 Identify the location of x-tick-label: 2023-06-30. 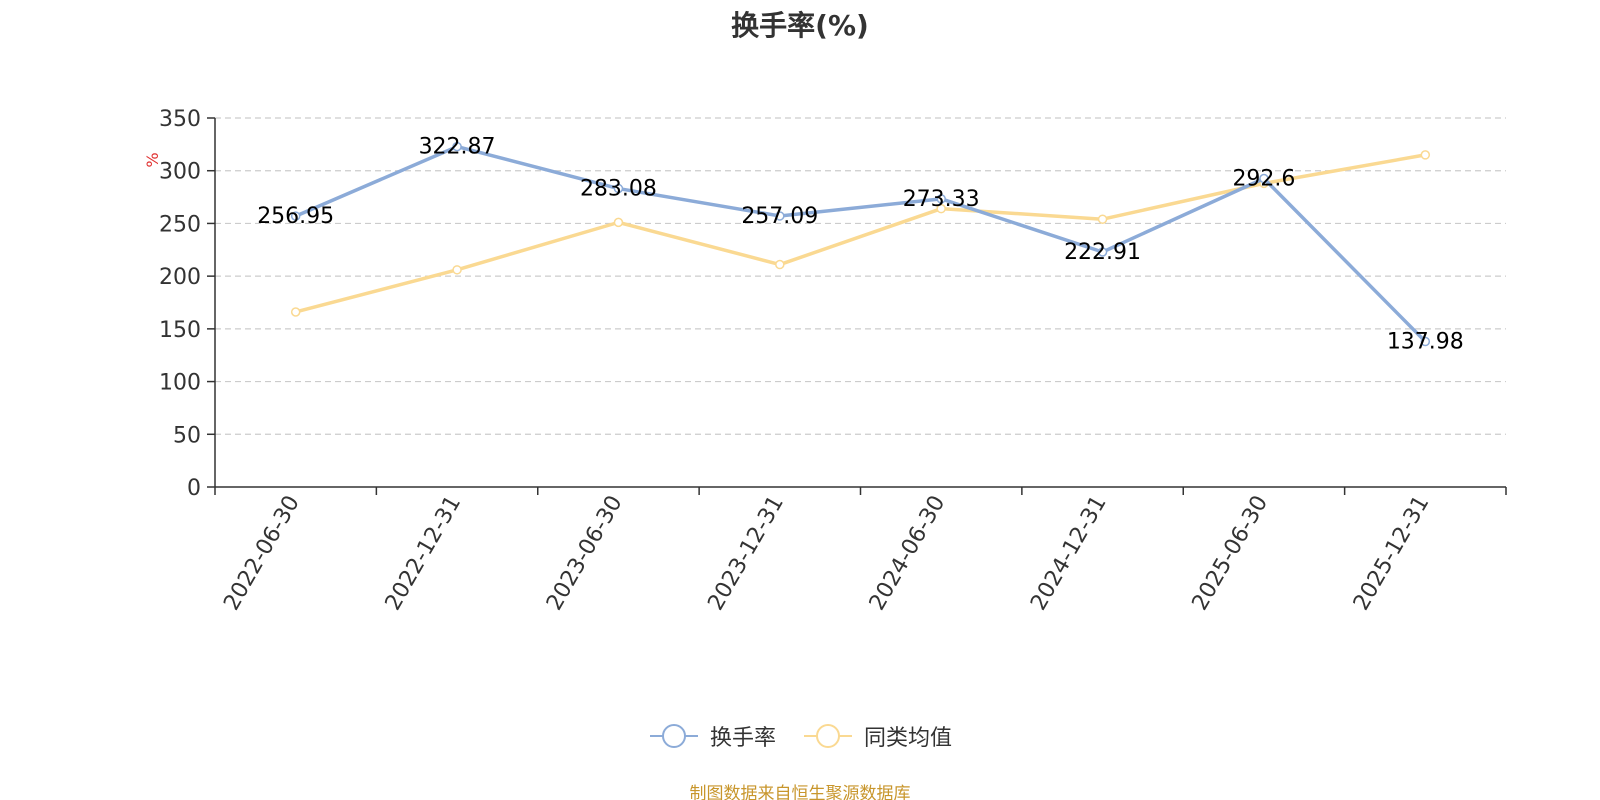
(585, 553).